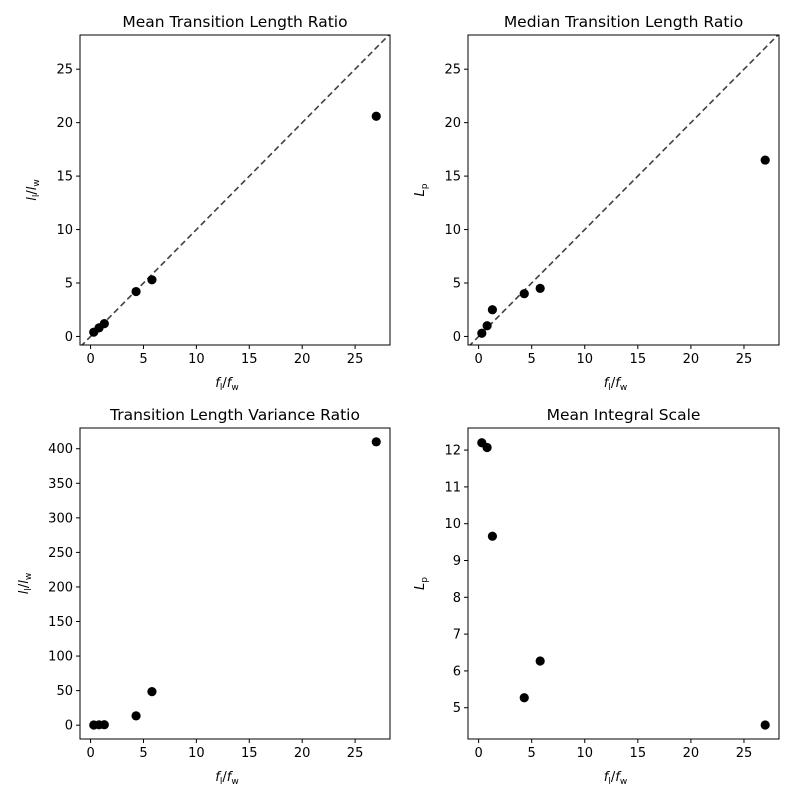 The height and width of the screenshot is (801, 800). What do you see at coordinates (69, 726) in the screenshot?
I see `y-tick-label: 0` at bounding box center [69, 726].